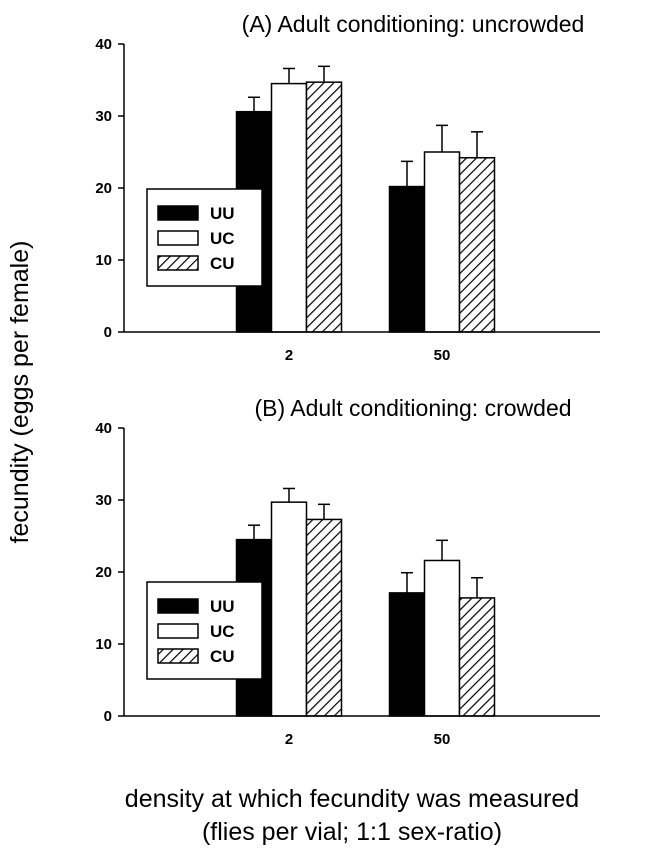  Describe the element at coordinates (289, 355) in the screenshot. I see `panel-0-x-tick-label-2: 2` at that location.